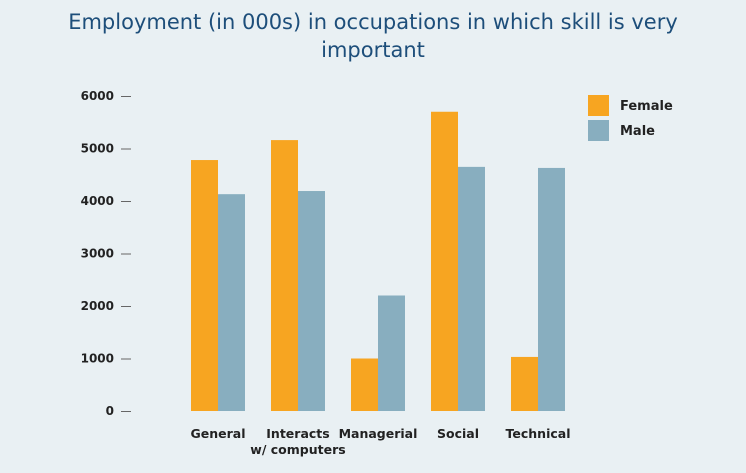  I want to click on y-tick-label: 3000, so click(97, 254).